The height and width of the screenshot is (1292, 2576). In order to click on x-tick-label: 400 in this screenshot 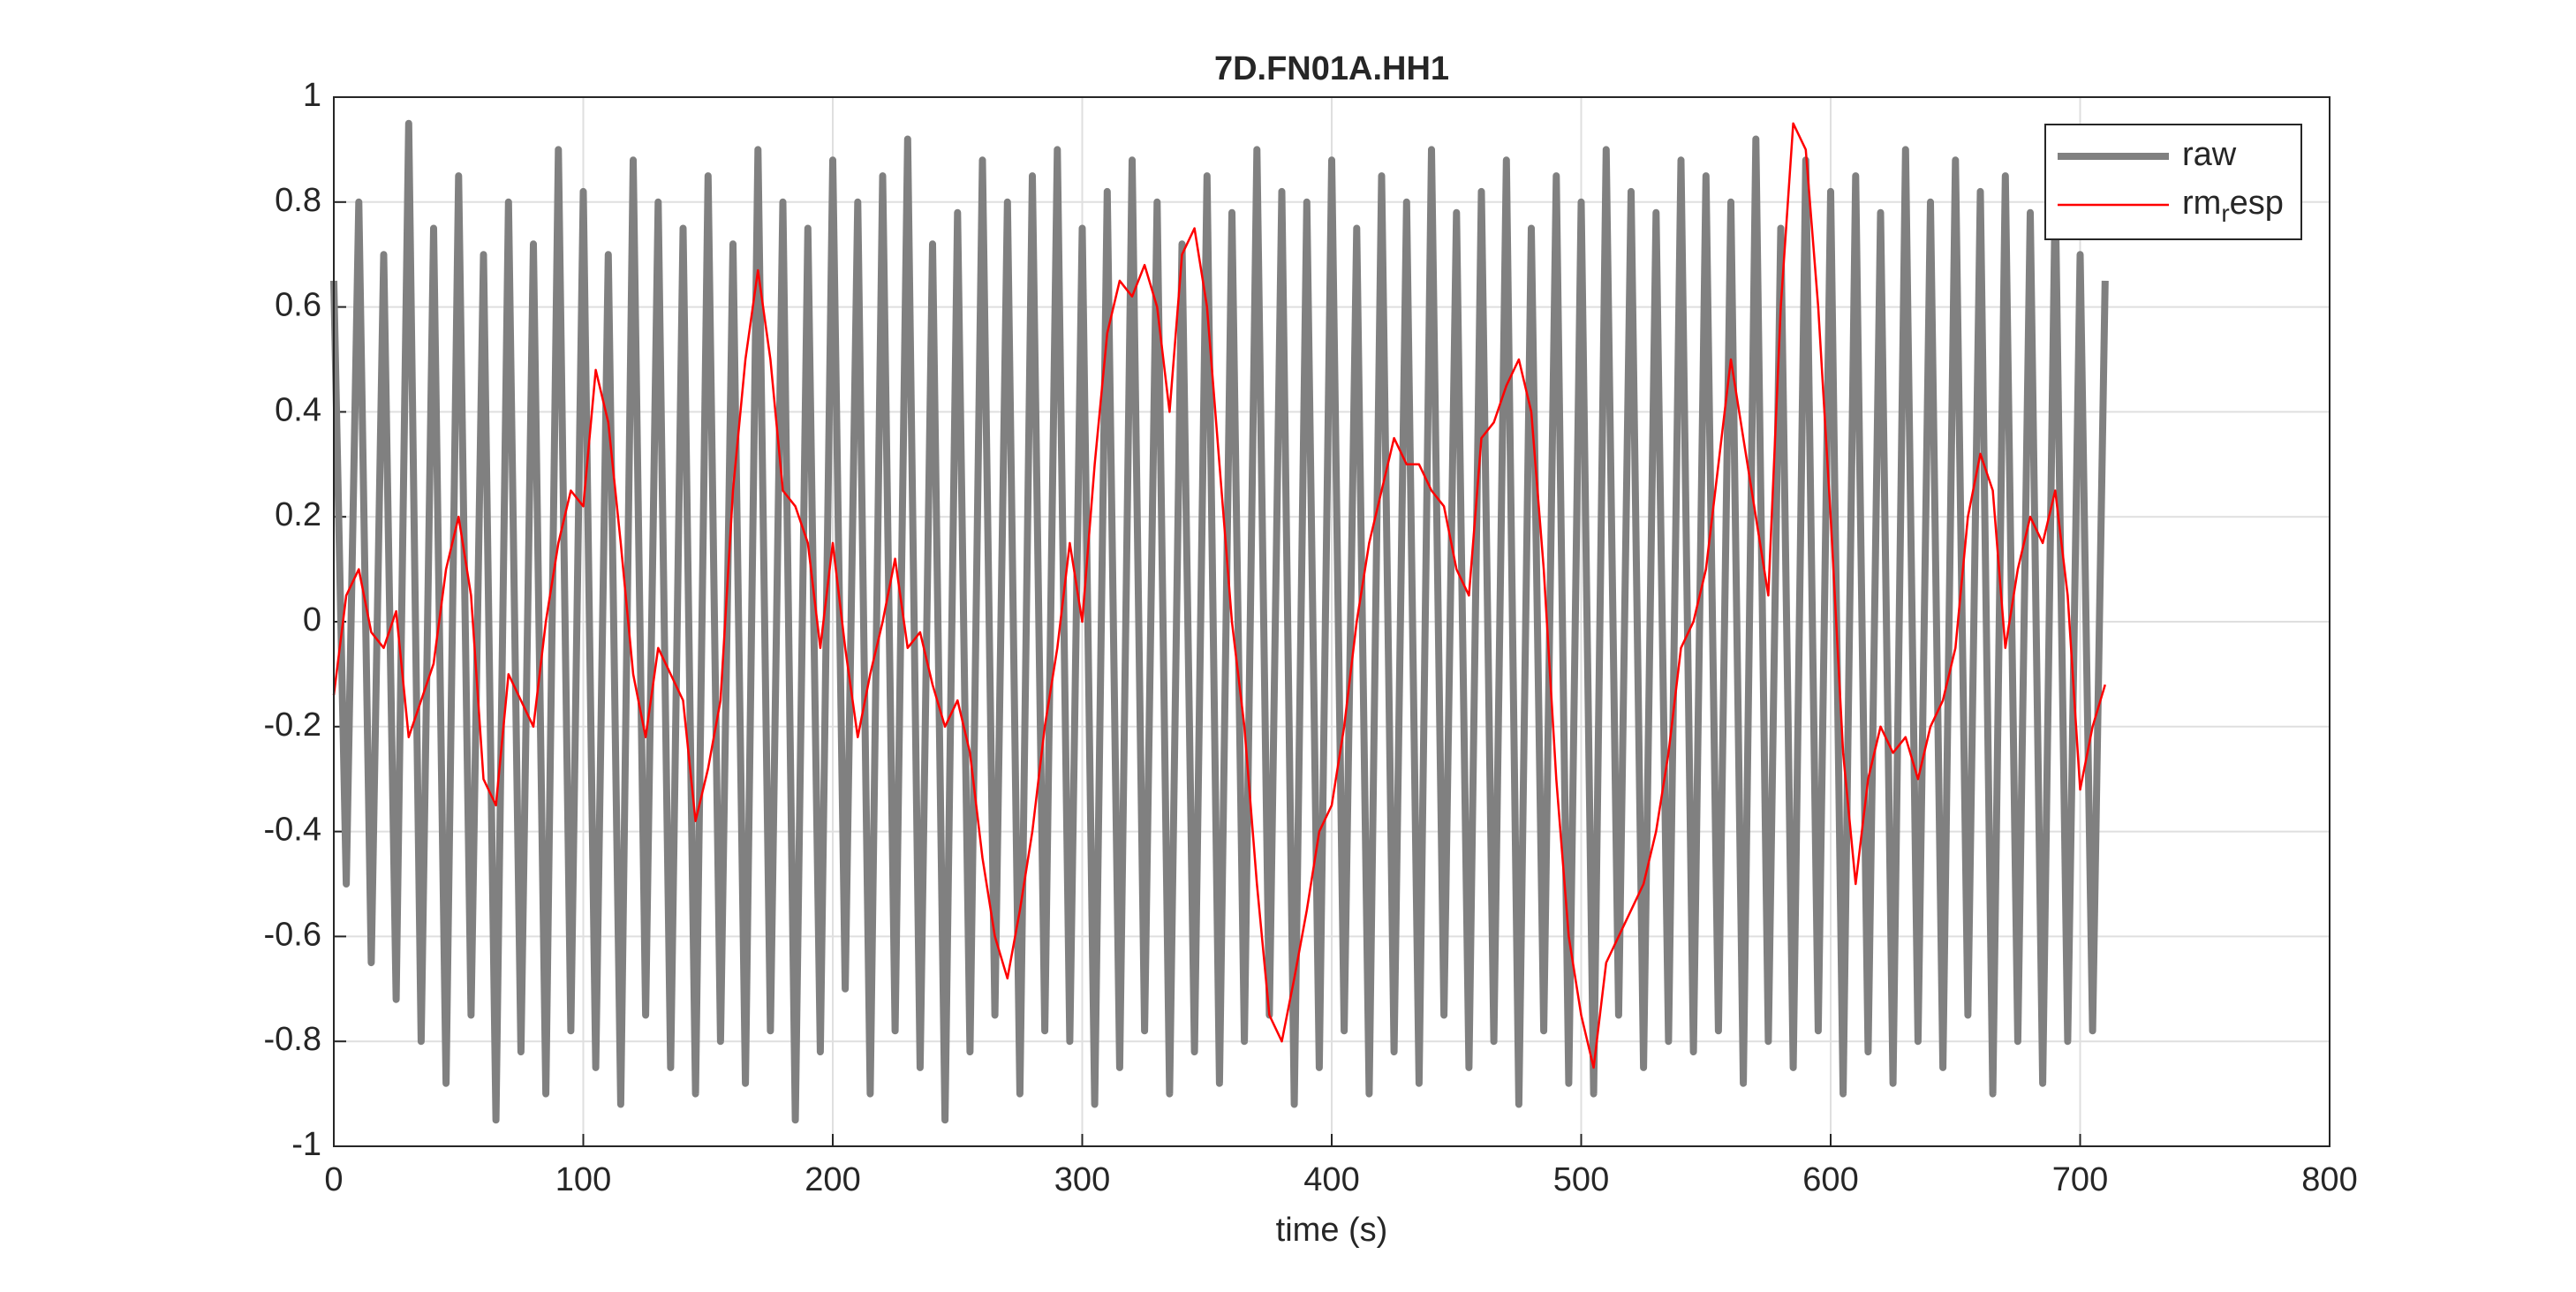, I will do `click(1331, 1179)`.